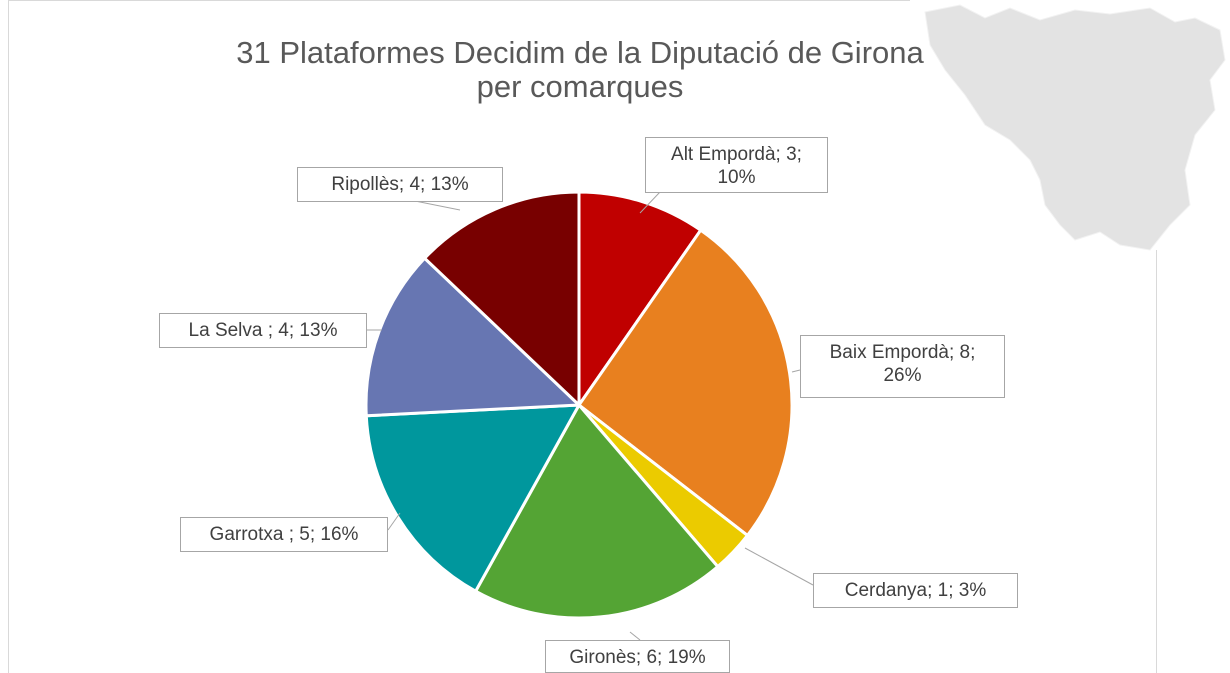 The height and width of the screenshot is (673, 1230). What do you see at coordinates (263, 330) in the screenshot?
I see `data-label: La Selva ; 4; 13%` at bounding box center [263, 330].